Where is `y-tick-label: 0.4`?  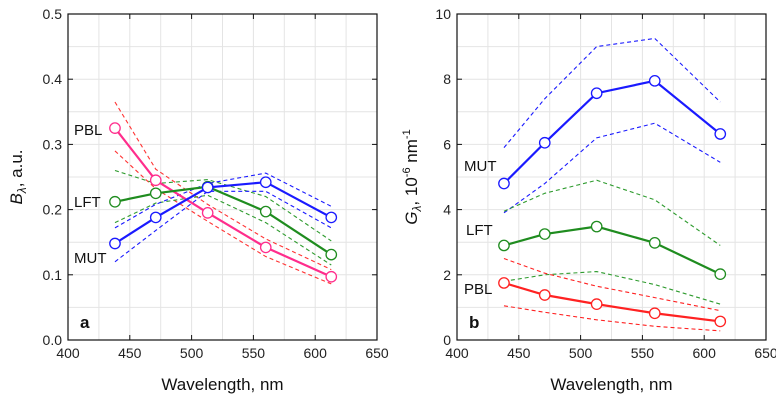 y-tick-label: 0.4 is located at coordinates (53, 79).